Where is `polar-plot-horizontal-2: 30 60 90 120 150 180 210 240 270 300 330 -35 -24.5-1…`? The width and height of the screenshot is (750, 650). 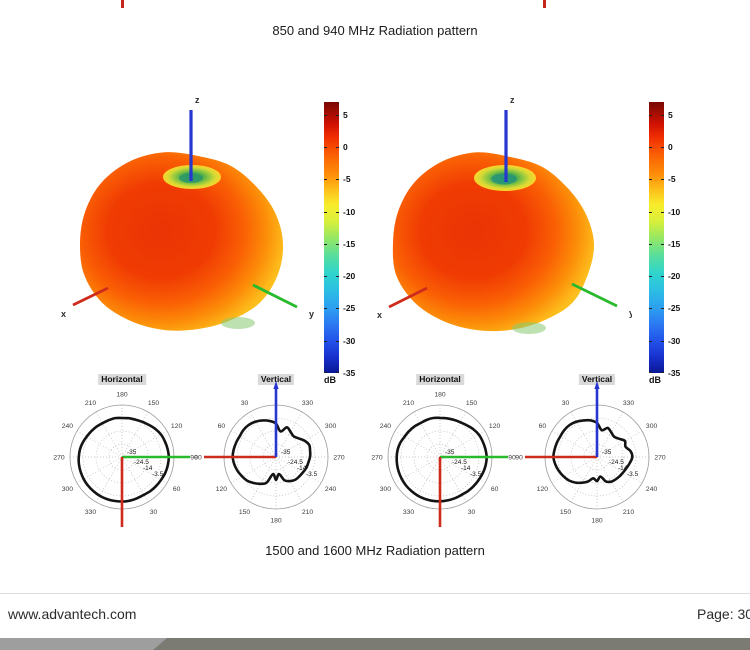 polar-plot-horizontal-2: 30 60 90 120 150 180 210 240 270 300 330 -35 -24.5-1… is located at coordinates (443, 459).